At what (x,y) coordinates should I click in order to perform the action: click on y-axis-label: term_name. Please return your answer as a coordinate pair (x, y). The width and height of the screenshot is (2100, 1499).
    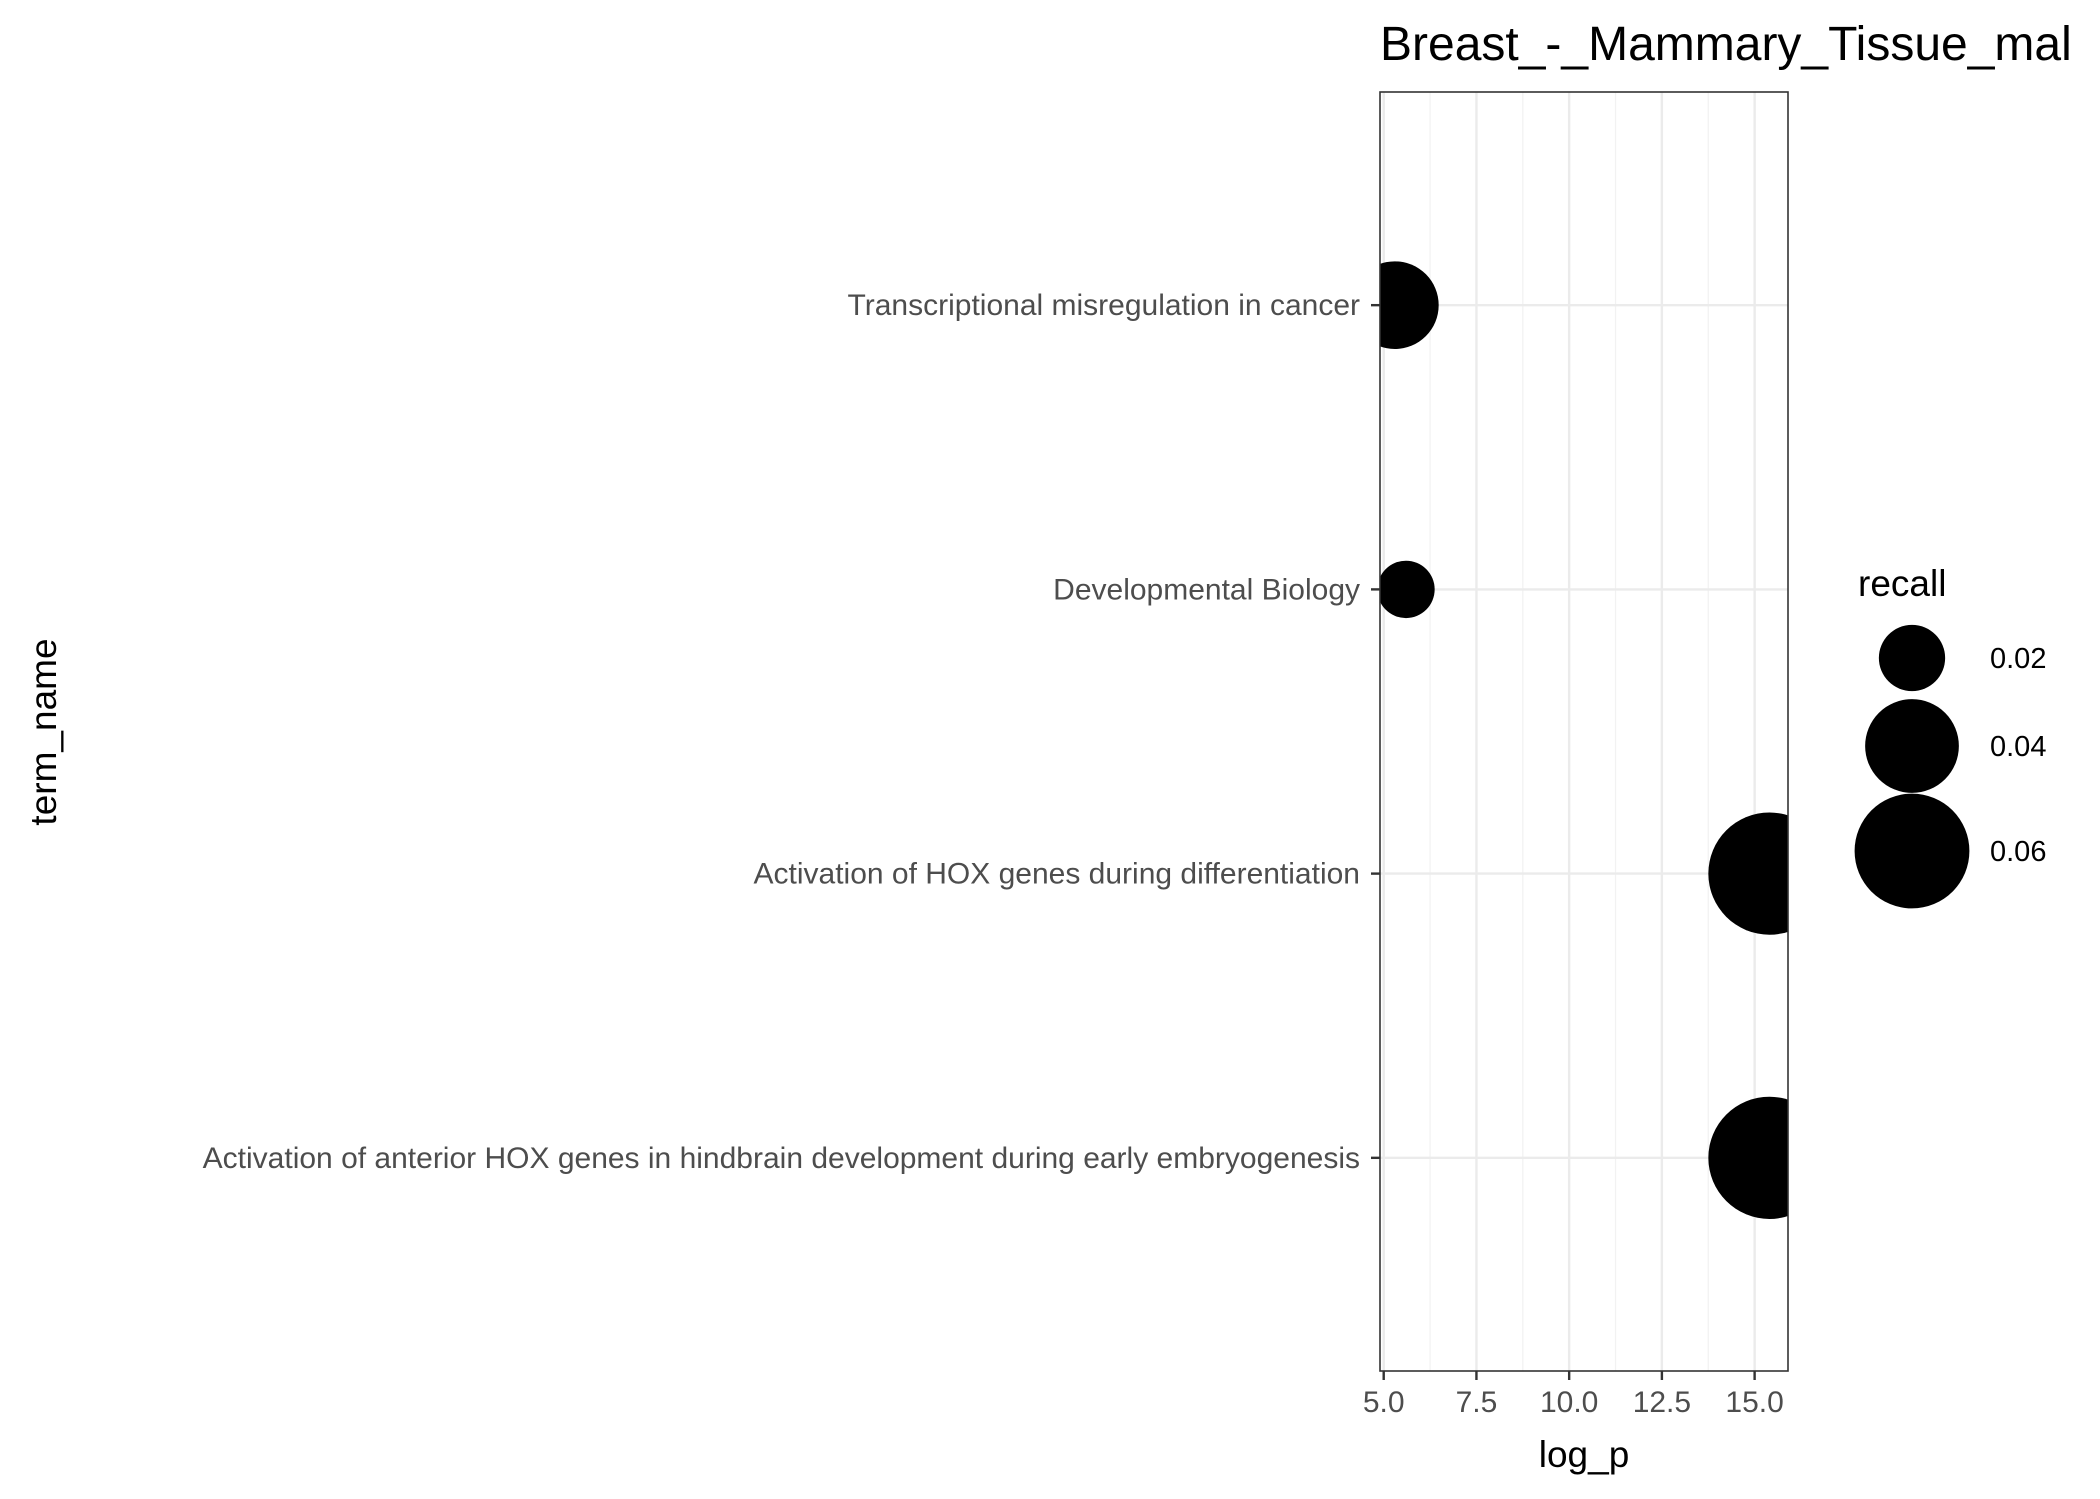
    Looking at the image, I should click on (43, 731).